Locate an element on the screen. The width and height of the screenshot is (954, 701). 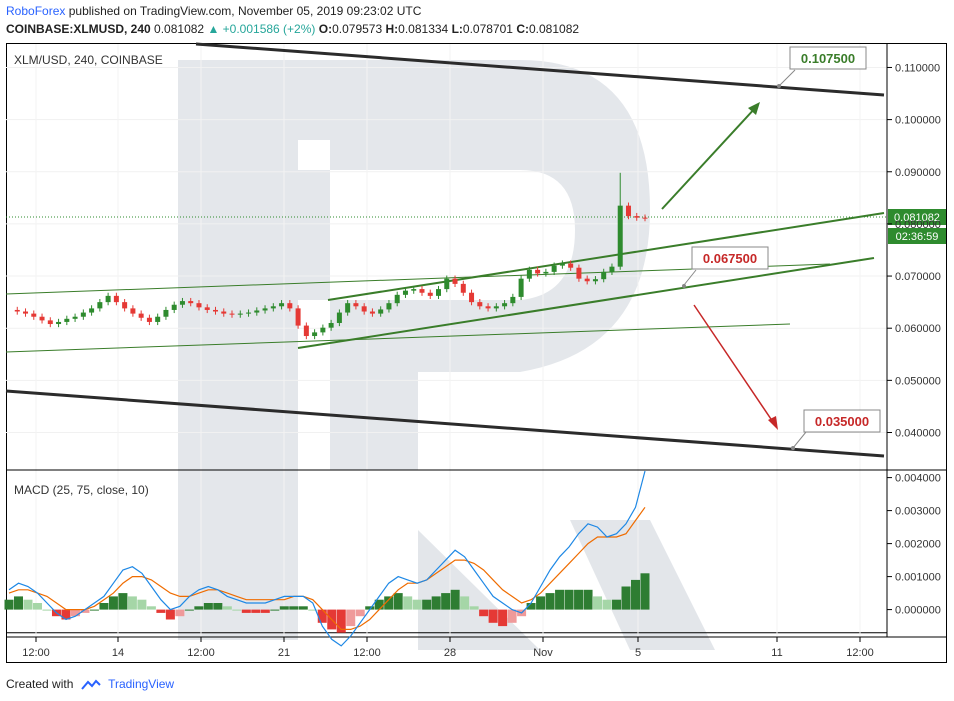
close-value: 0.081082 is located at coordinates (554, 29).